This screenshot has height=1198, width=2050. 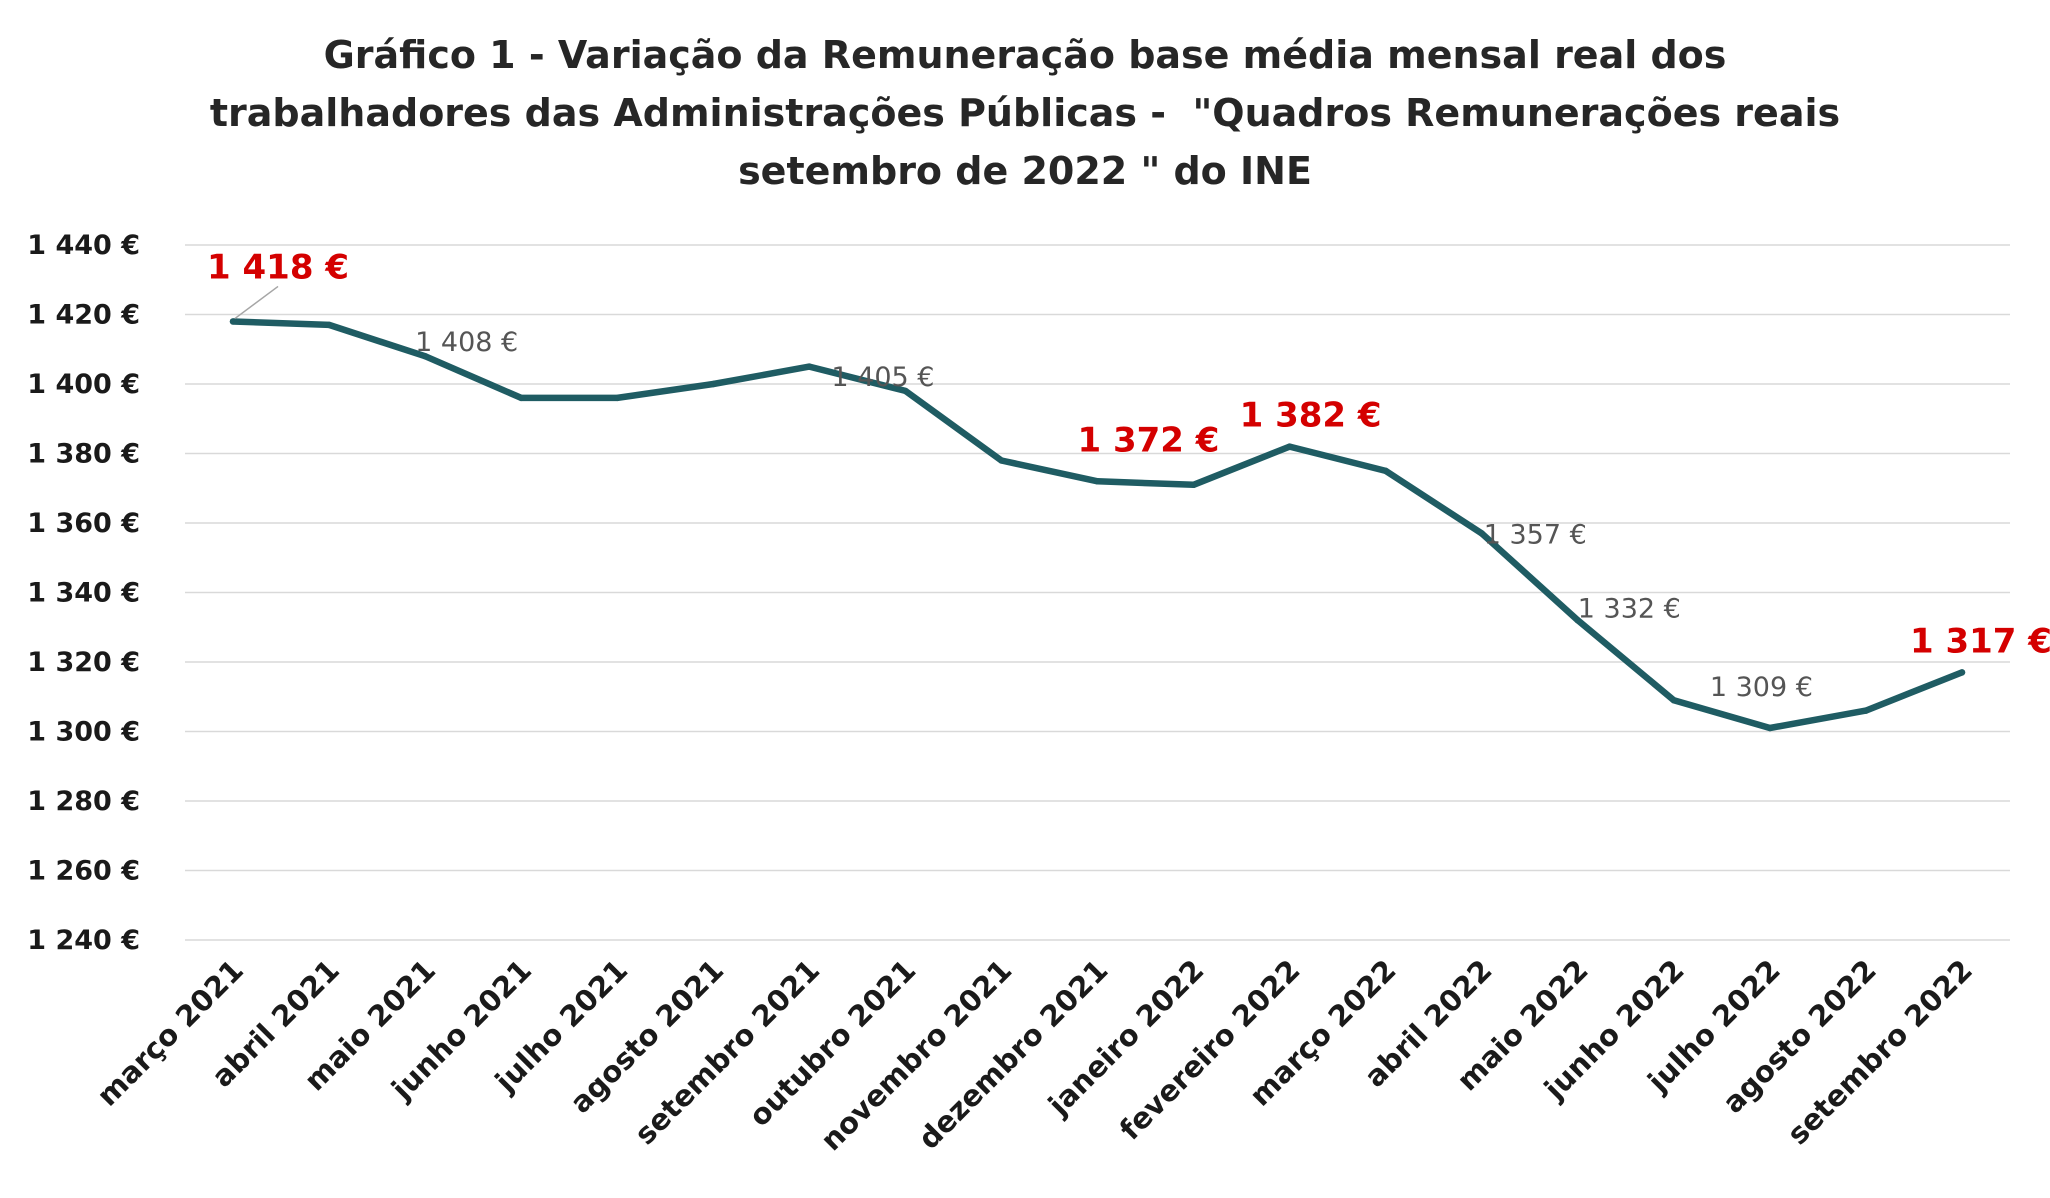 What do you see at coordinates (83, 454) in the screenshot?
I see `y-tick-label: 1 380 €` at bounding box center [83, 454].